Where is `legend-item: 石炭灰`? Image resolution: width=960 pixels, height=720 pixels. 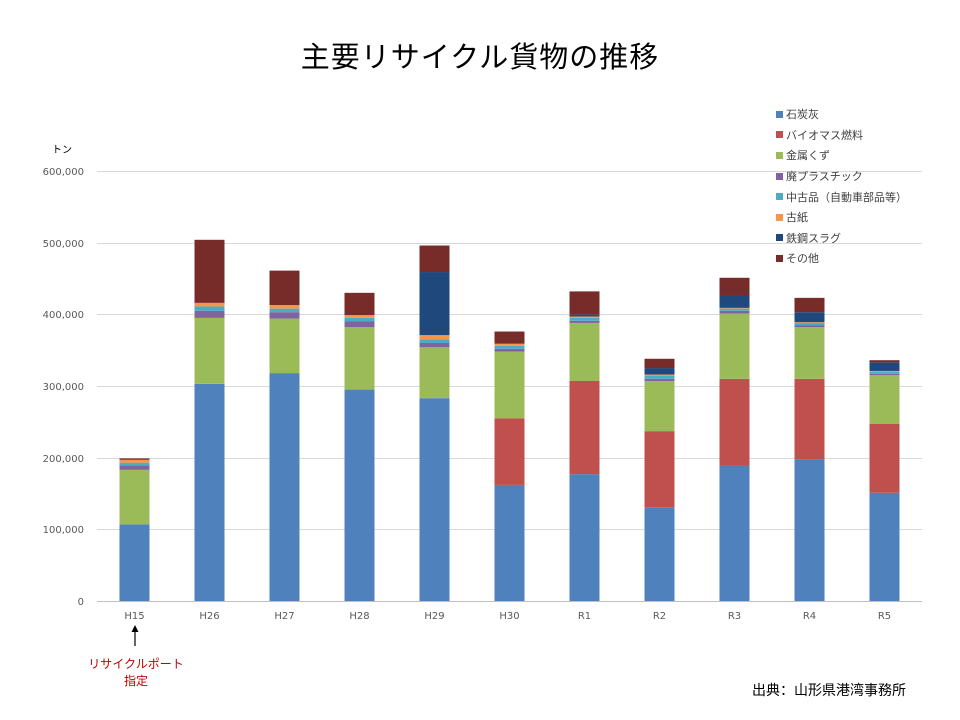 legend-item: 石炭灰 is located at coordinates (841, 114).